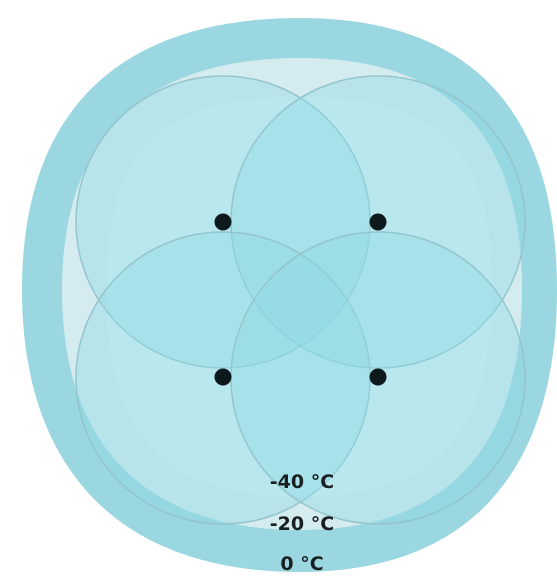 This screenshot has height=578, width=557. I want to click on emitter-bottom-right, so click(378, 377).